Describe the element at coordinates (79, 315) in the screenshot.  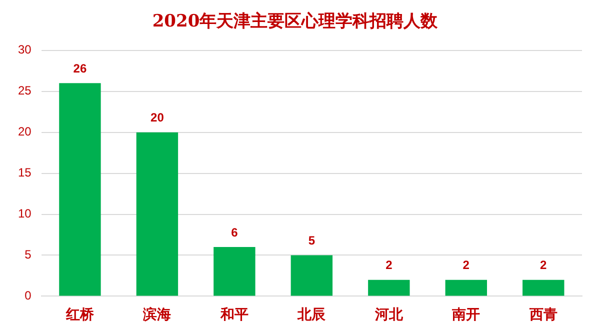
I see `x-tick-label: 红桥` at that location.